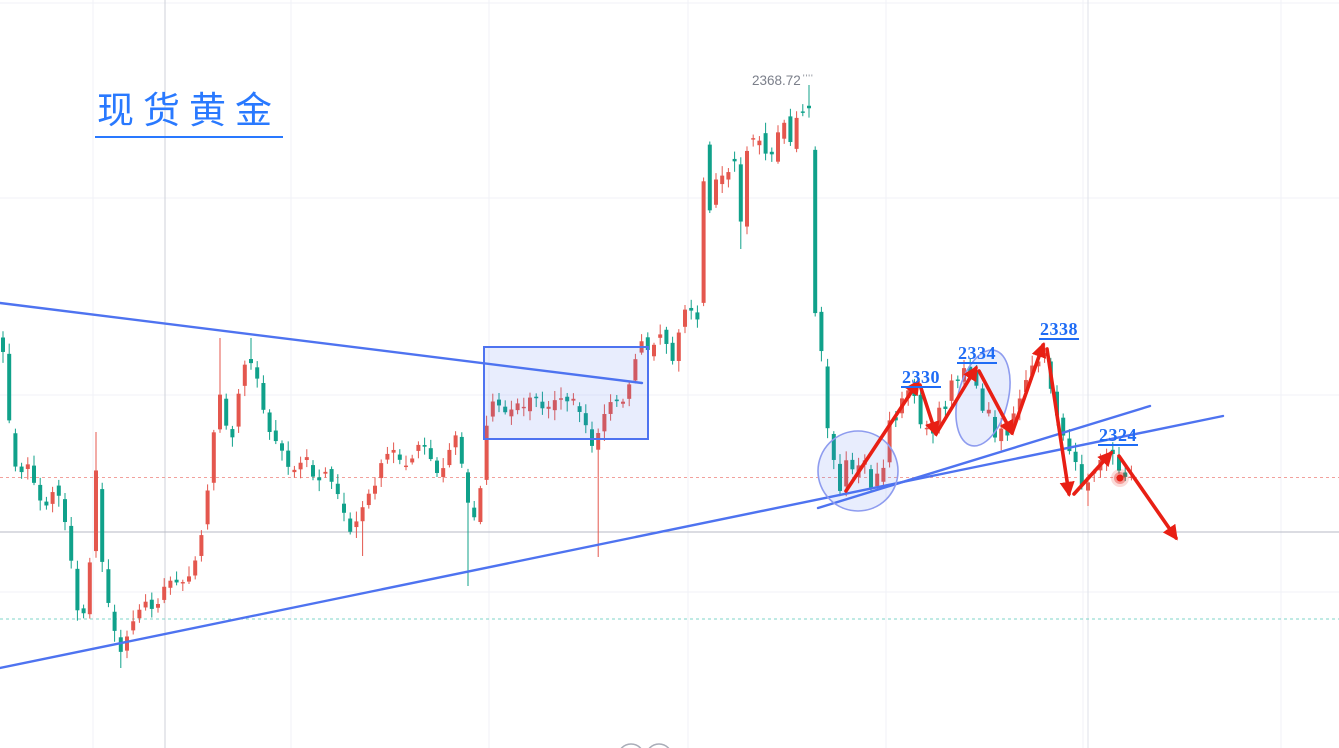  I want to click on current-price-dot, so click(1120, 478).